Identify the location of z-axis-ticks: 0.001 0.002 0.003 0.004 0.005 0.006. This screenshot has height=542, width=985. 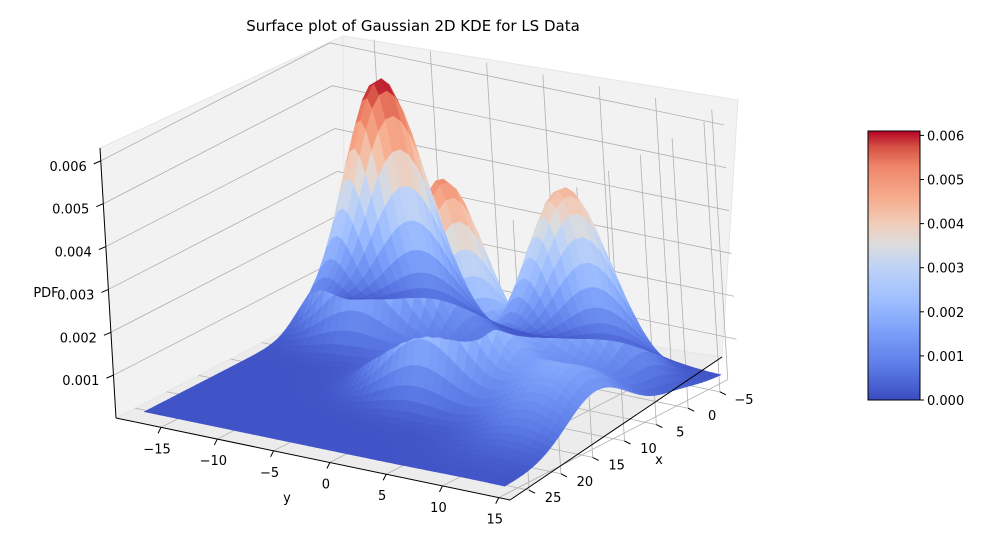
(82, 274).